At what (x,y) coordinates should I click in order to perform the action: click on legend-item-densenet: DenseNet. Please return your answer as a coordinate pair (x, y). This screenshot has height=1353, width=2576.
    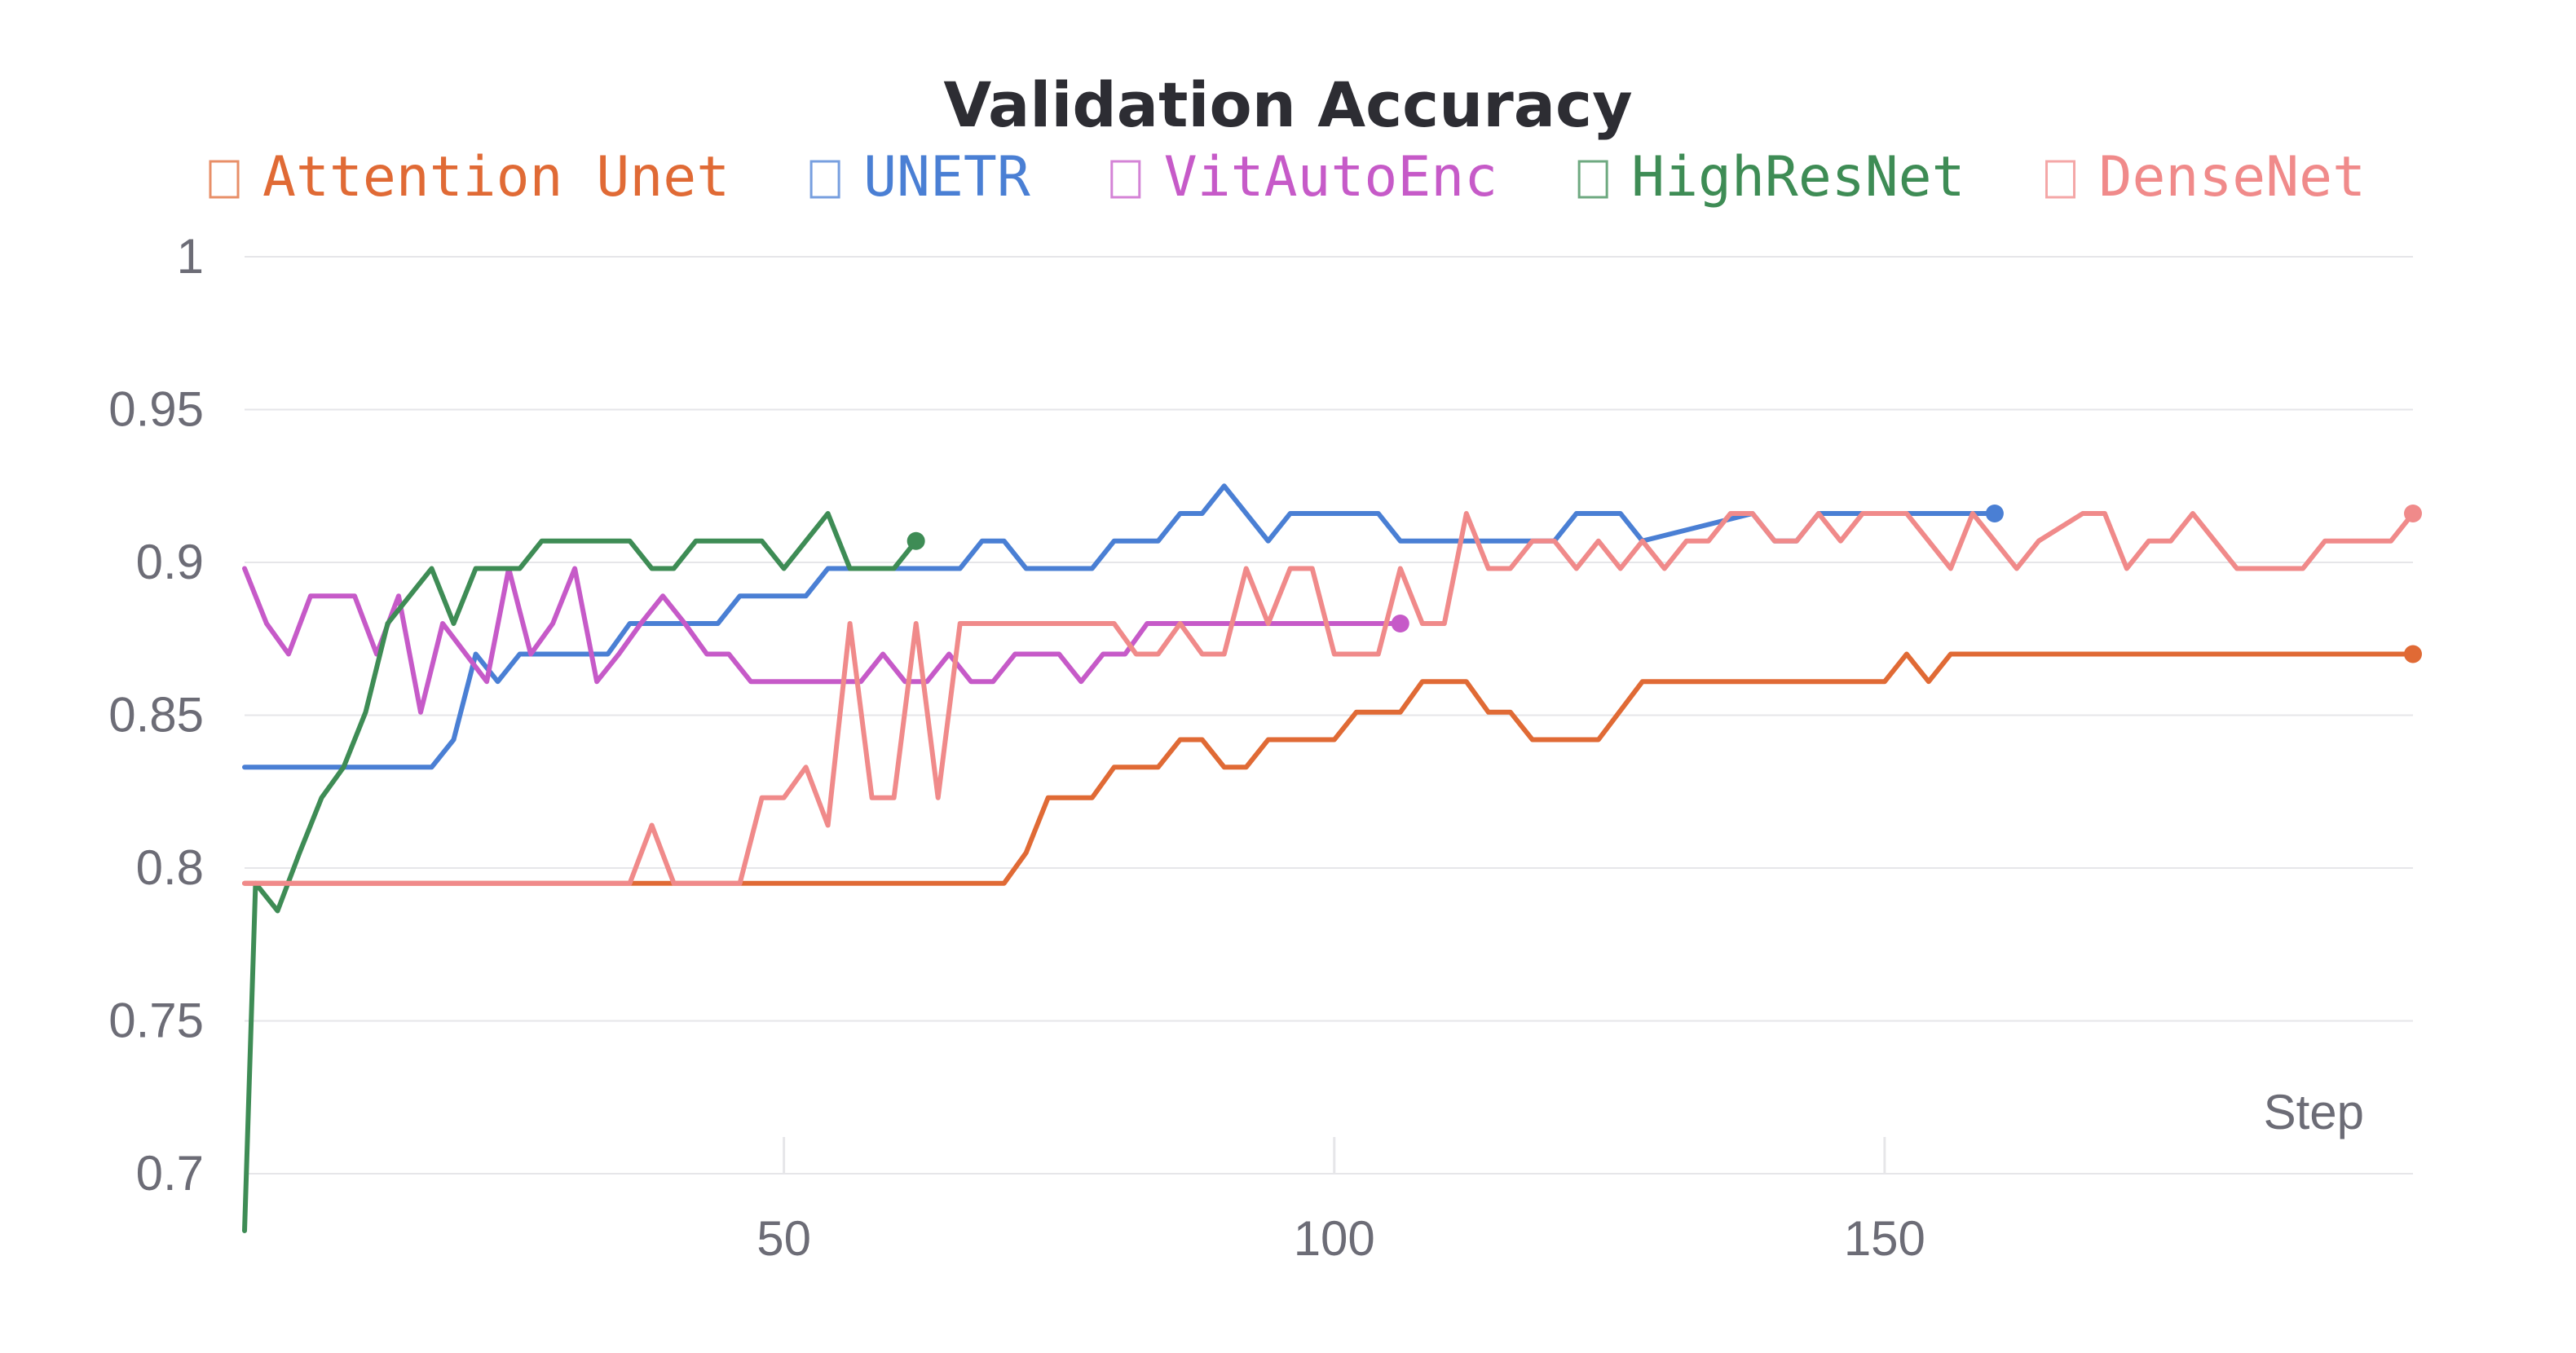
    Looking at the image, I should click on (2205, 177).